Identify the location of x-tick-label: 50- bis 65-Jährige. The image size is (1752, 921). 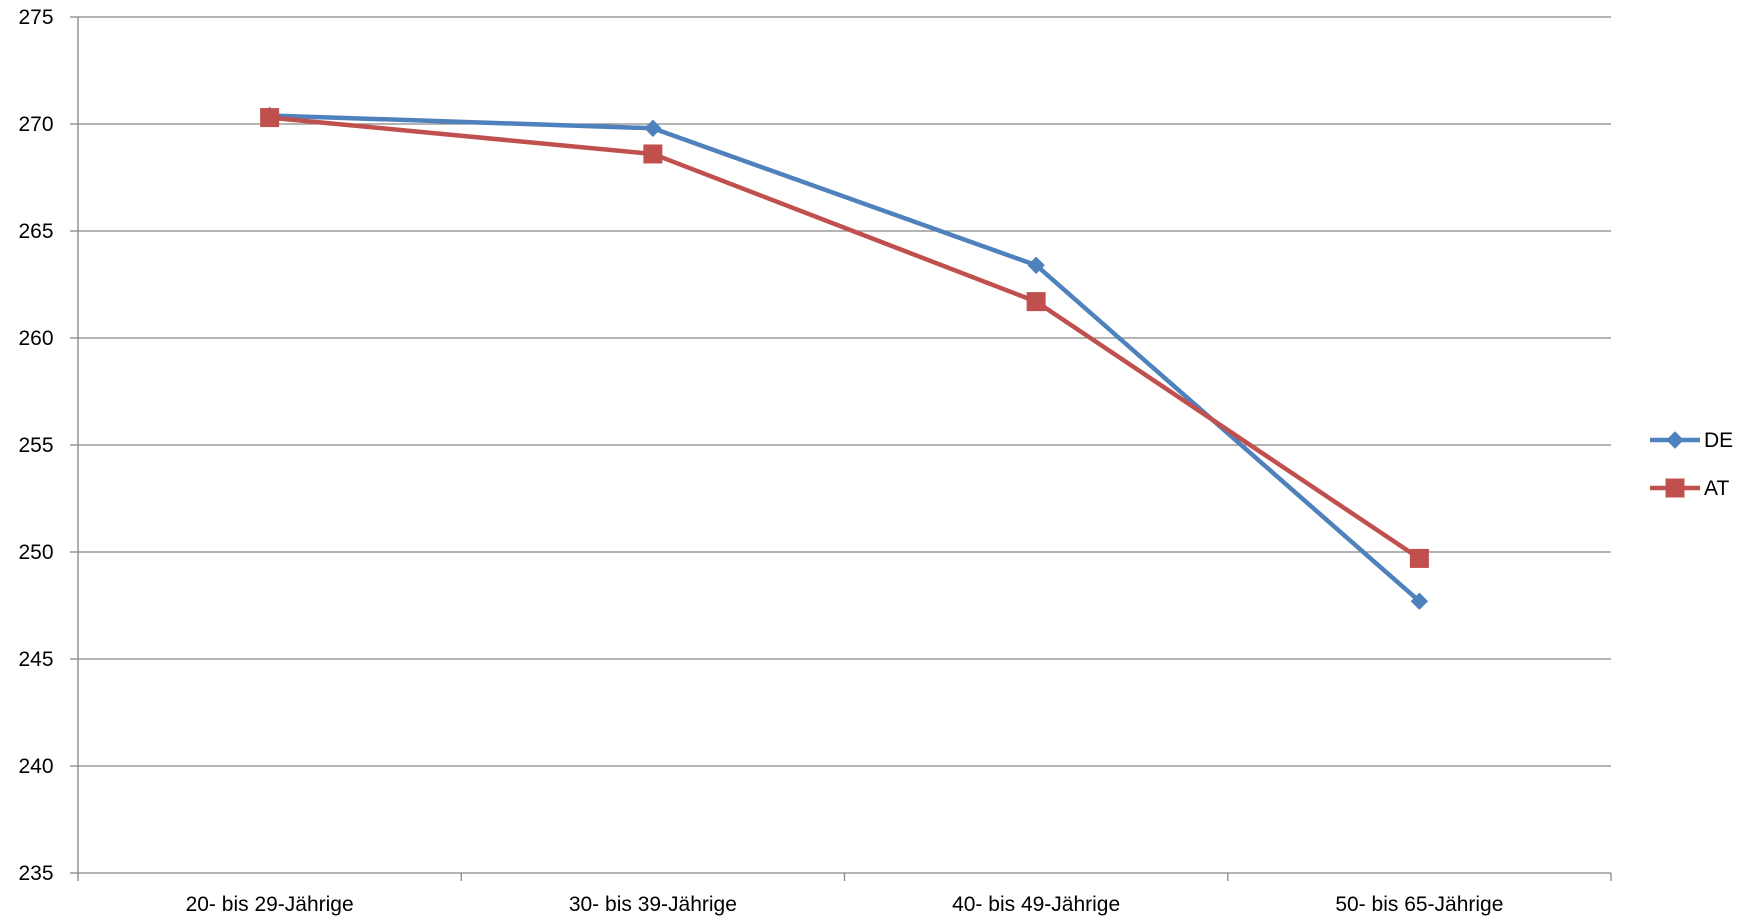
(1419, 904).